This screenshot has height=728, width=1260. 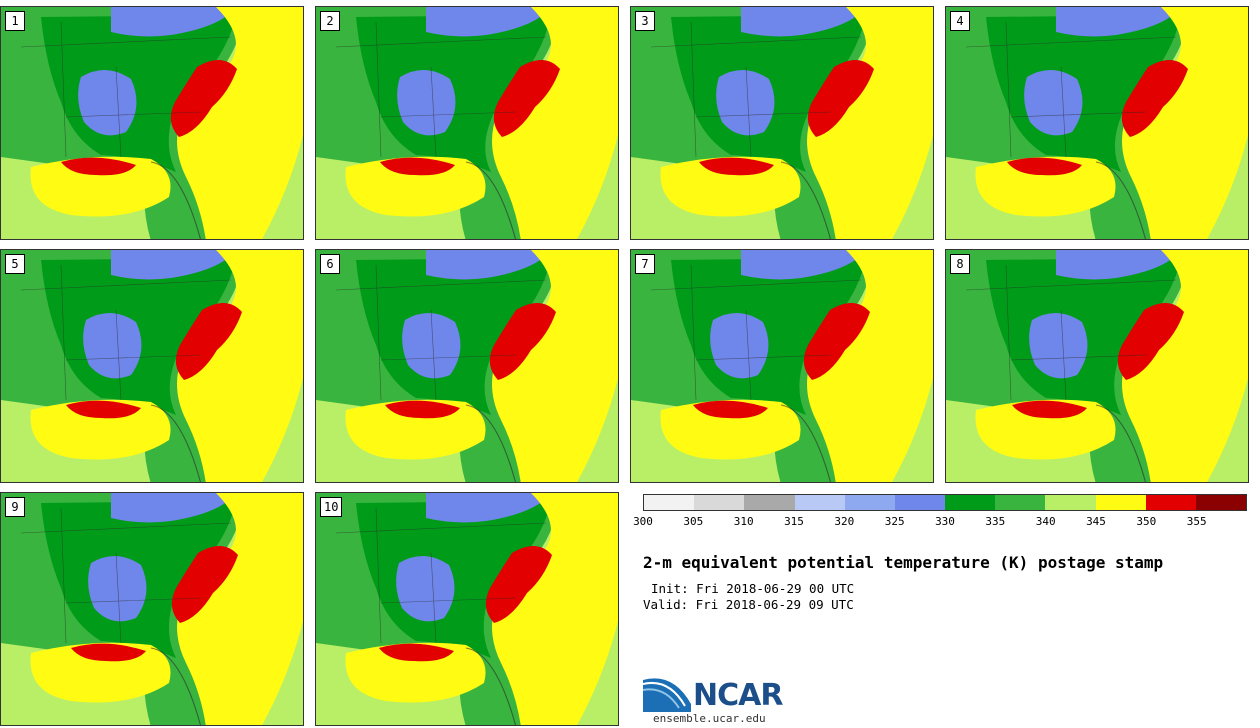 What do you see at coordinates (743, 521) in the screenshot?
I see `colorbar-tick-label: 310` at bounding box center [743, 521].